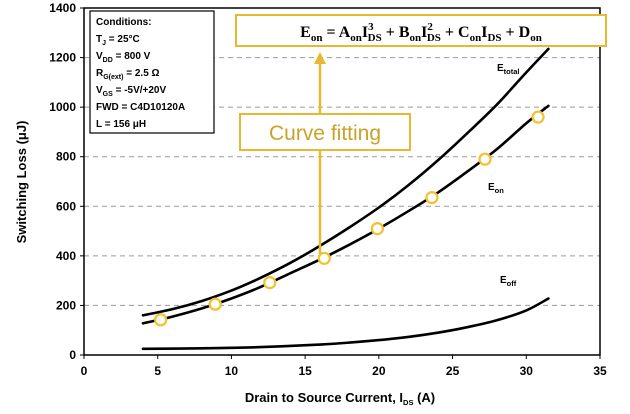 The width and height of the screenshot is (630, 414). What do you see at coordinates (72, 355) in the screenshot?
I see `y-tick-label: 0` at bounding box center [72, 355].